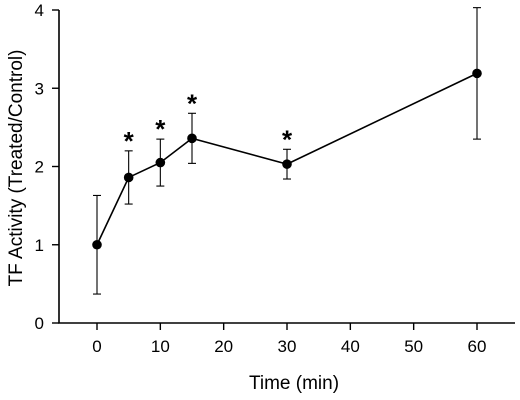 The height and width of the screenshot is (400, 520). I want to click on x-tick-label: 60, so click(477, 346).